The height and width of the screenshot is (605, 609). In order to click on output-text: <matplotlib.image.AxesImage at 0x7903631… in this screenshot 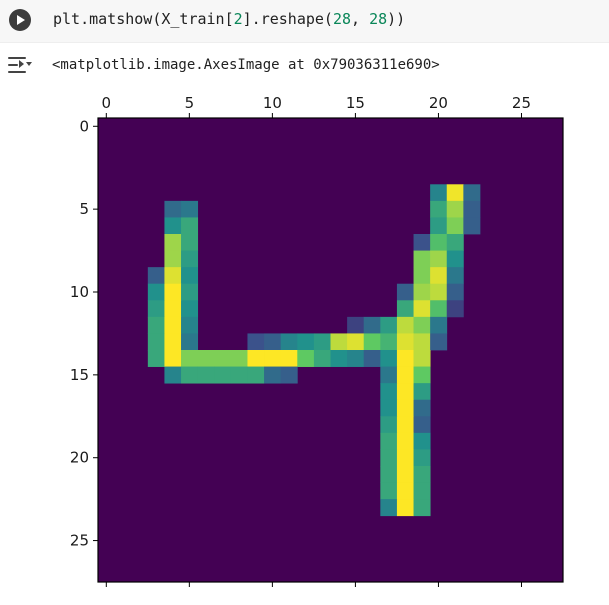, I will do `click(246, 65)`.